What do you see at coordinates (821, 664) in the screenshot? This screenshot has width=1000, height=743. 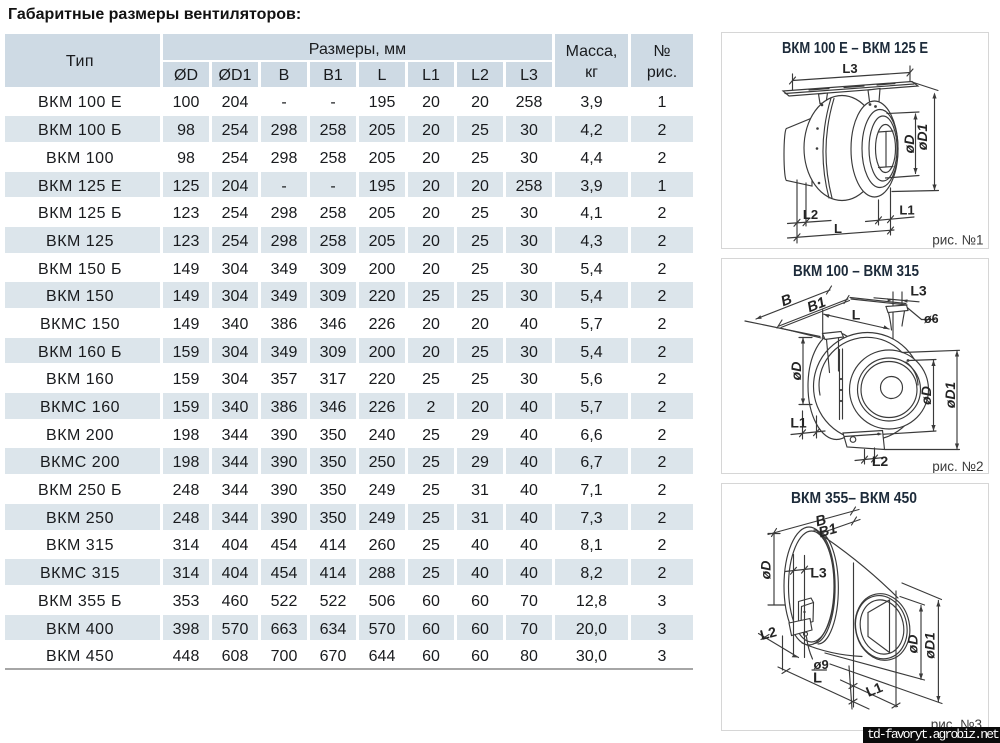 I see `svg-text: ø9` at bounding box center [821, 664].